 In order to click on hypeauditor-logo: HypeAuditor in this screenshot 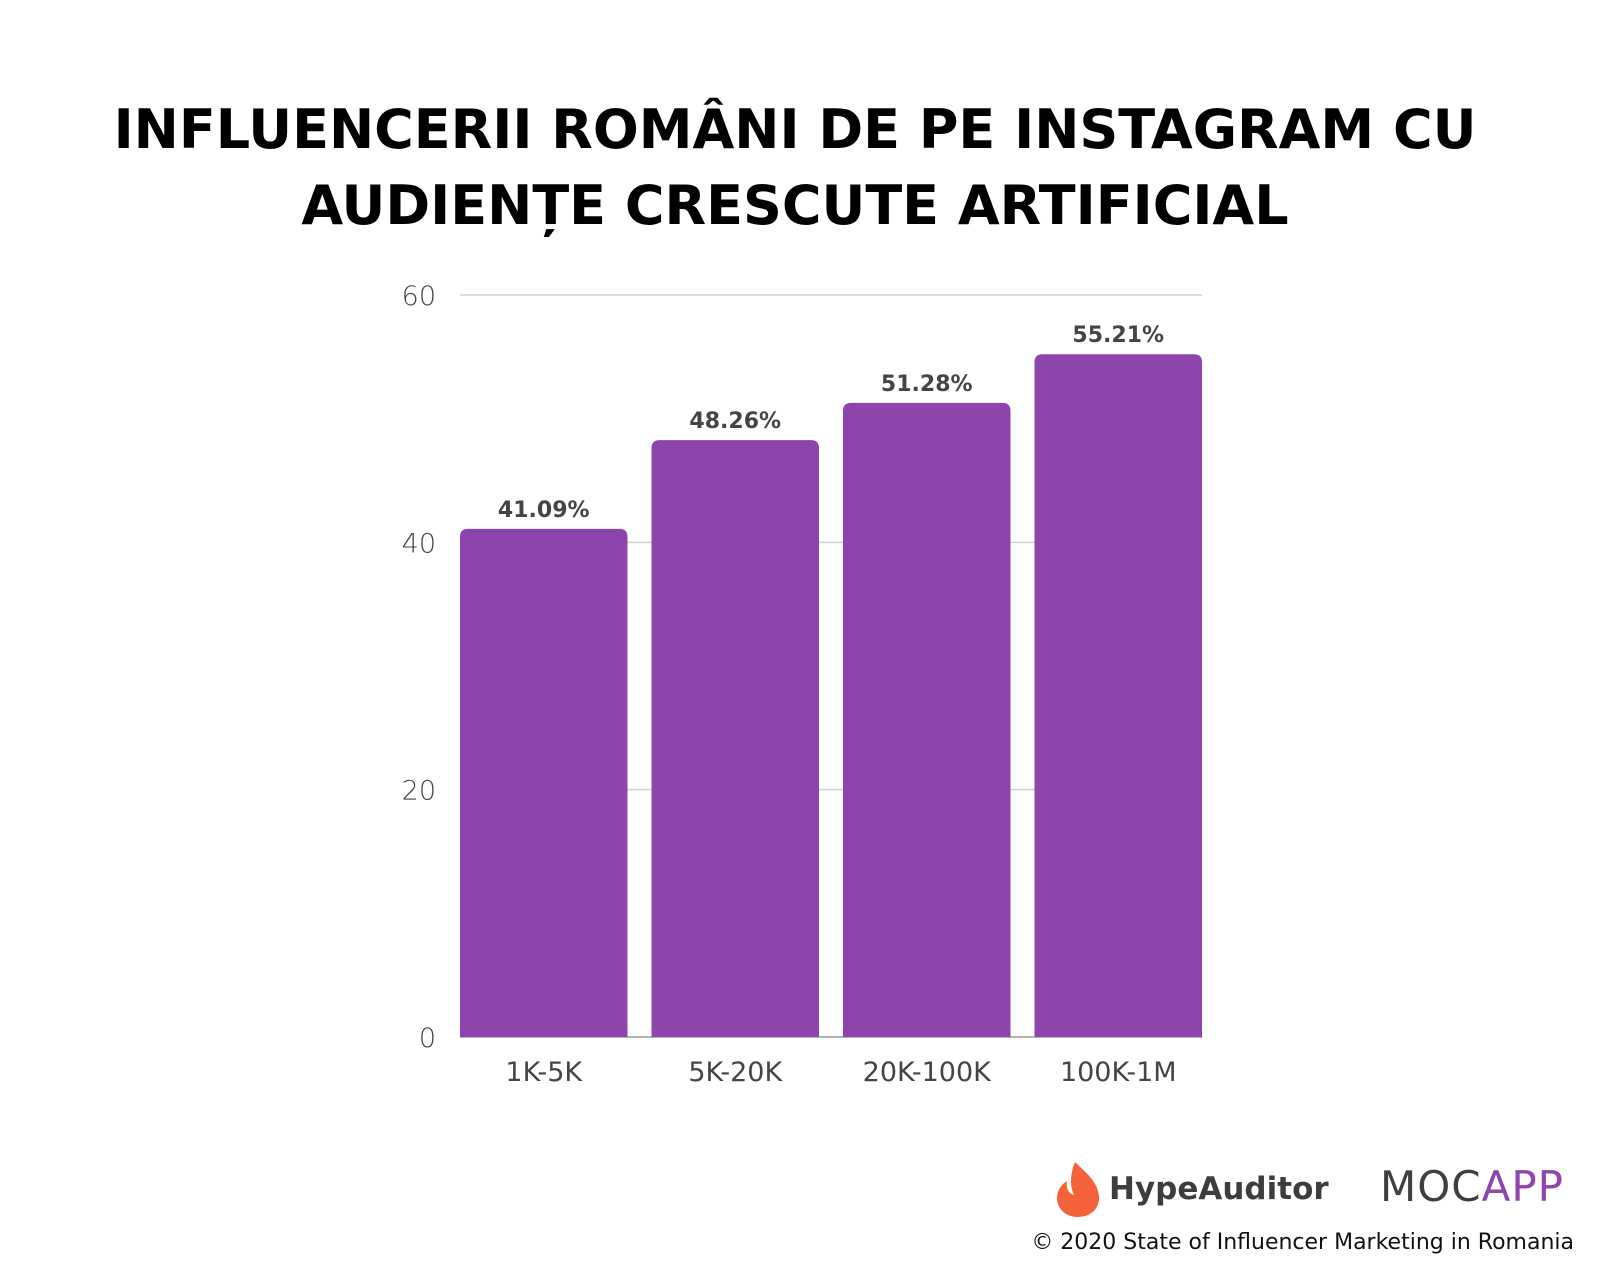, I will do `click(1192, 1189)`.